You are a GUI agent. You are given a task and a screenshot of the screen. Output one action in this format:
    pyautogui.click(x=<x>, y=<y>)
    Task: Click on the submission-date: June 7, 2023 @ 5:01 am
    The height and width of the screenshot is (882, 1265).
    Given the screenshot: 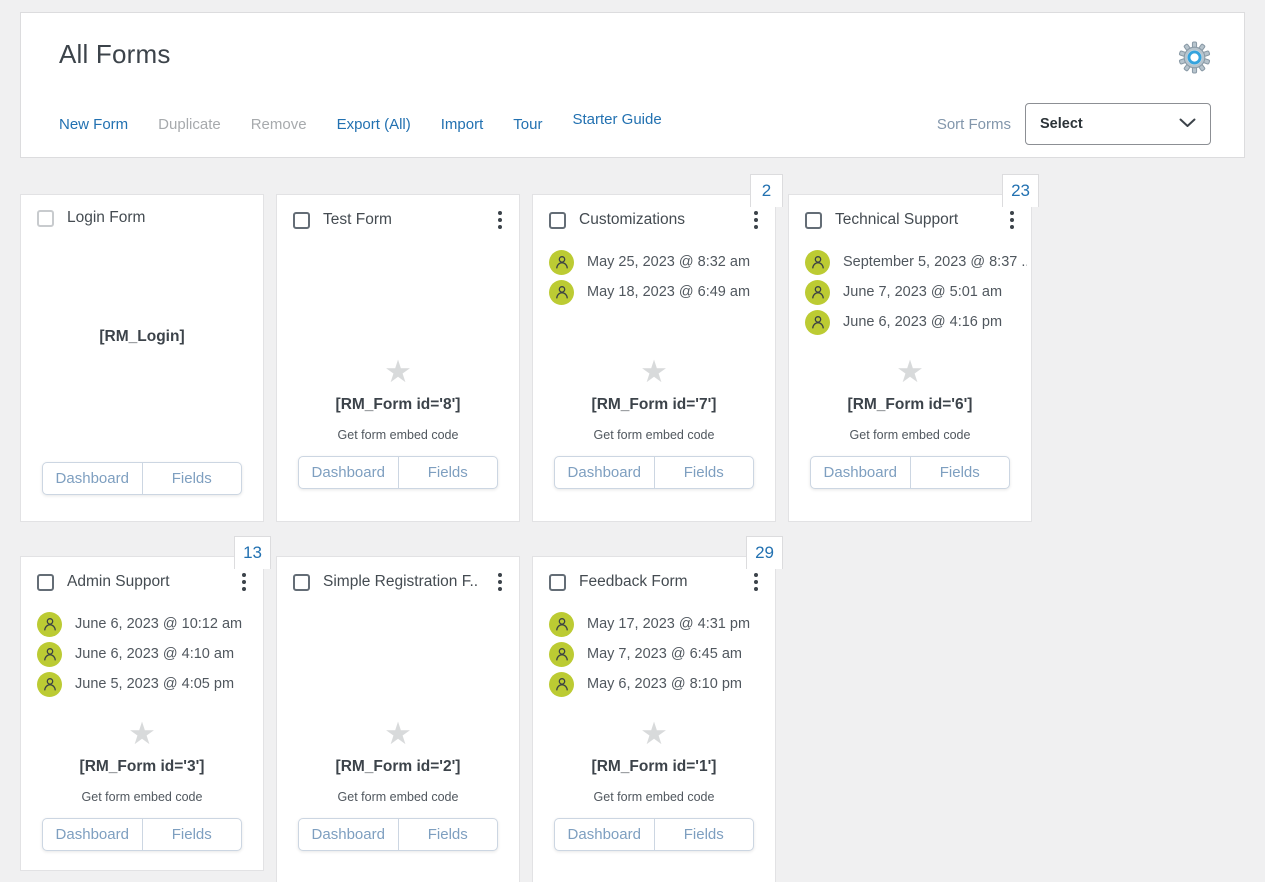 What is the action you would take?
    pyautogui.click(x=923, y=292)
    